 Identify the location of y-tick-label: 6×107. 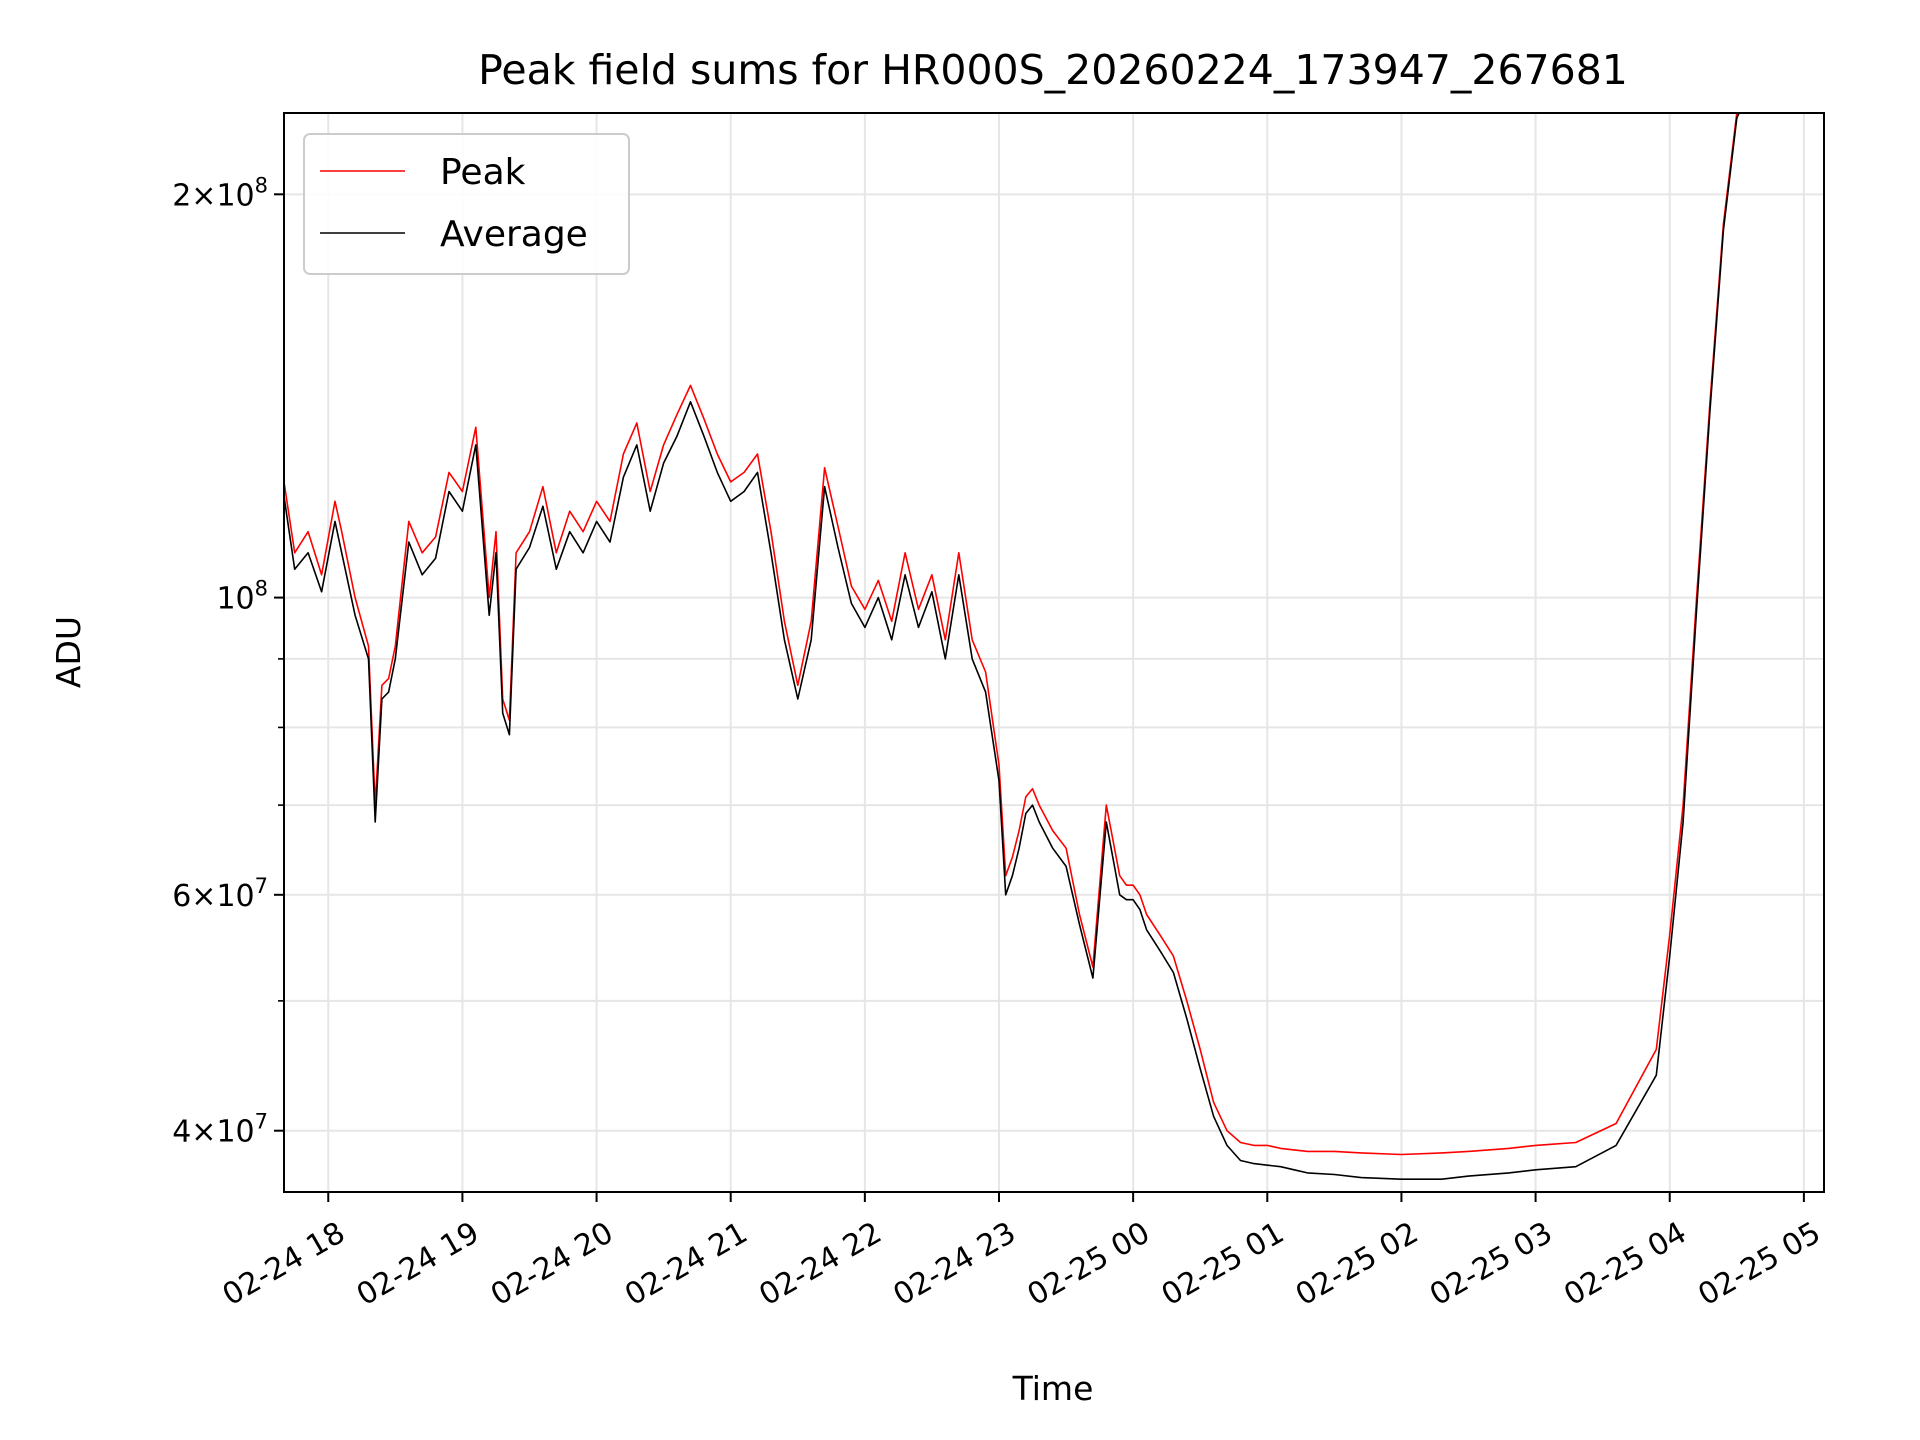
(220, 894).